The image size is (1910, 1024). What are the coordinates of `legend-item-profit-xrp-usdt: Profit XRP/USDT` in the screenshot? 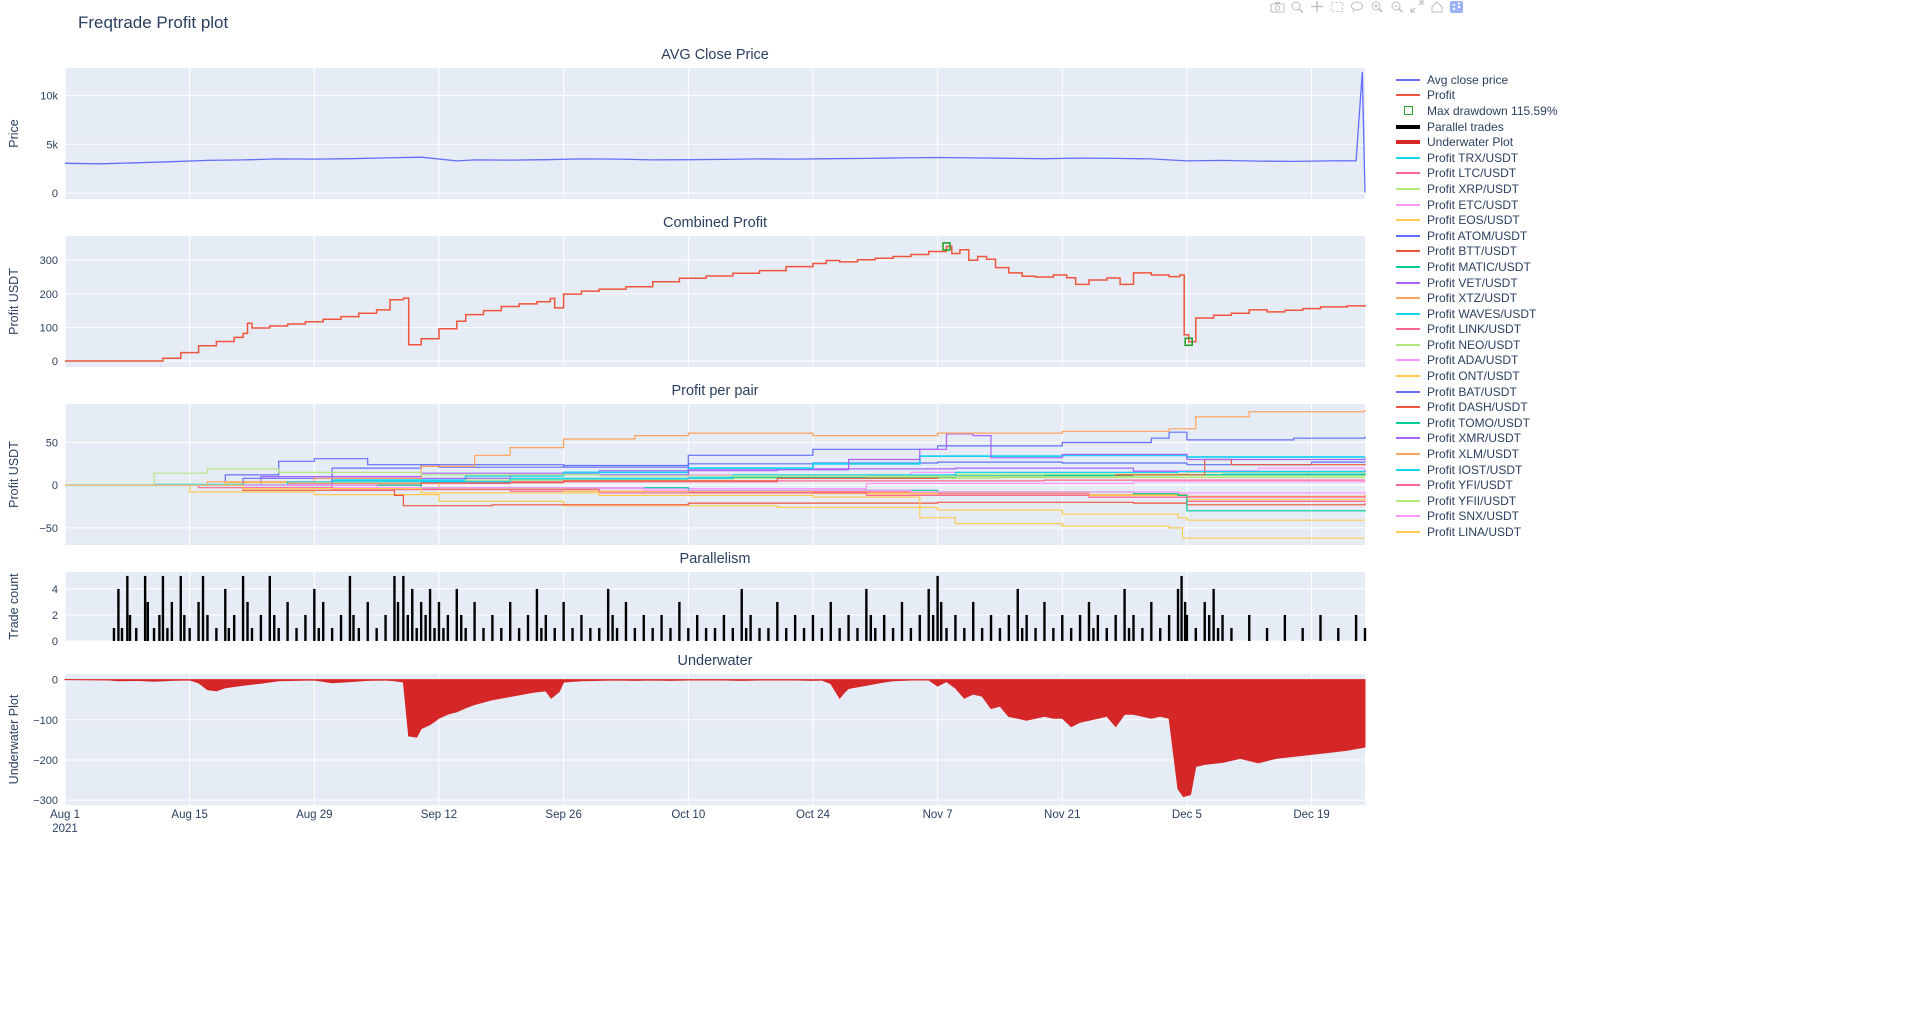 It's located at (1477, 189).